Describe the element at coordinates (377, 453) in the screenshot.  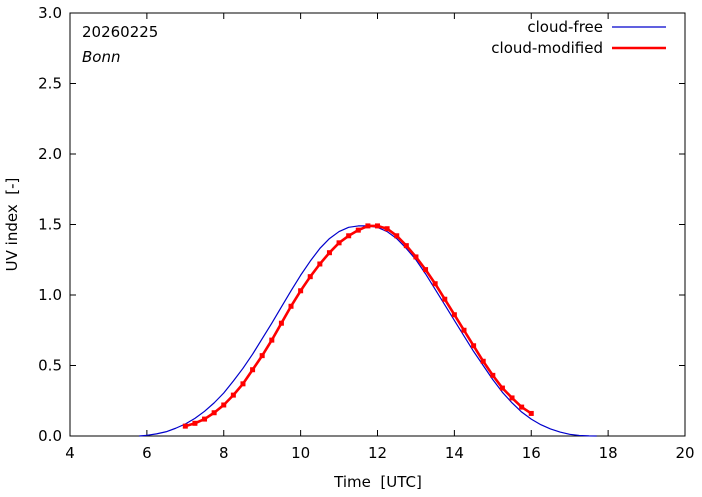
I see `x-tick-label: 12` at that location.